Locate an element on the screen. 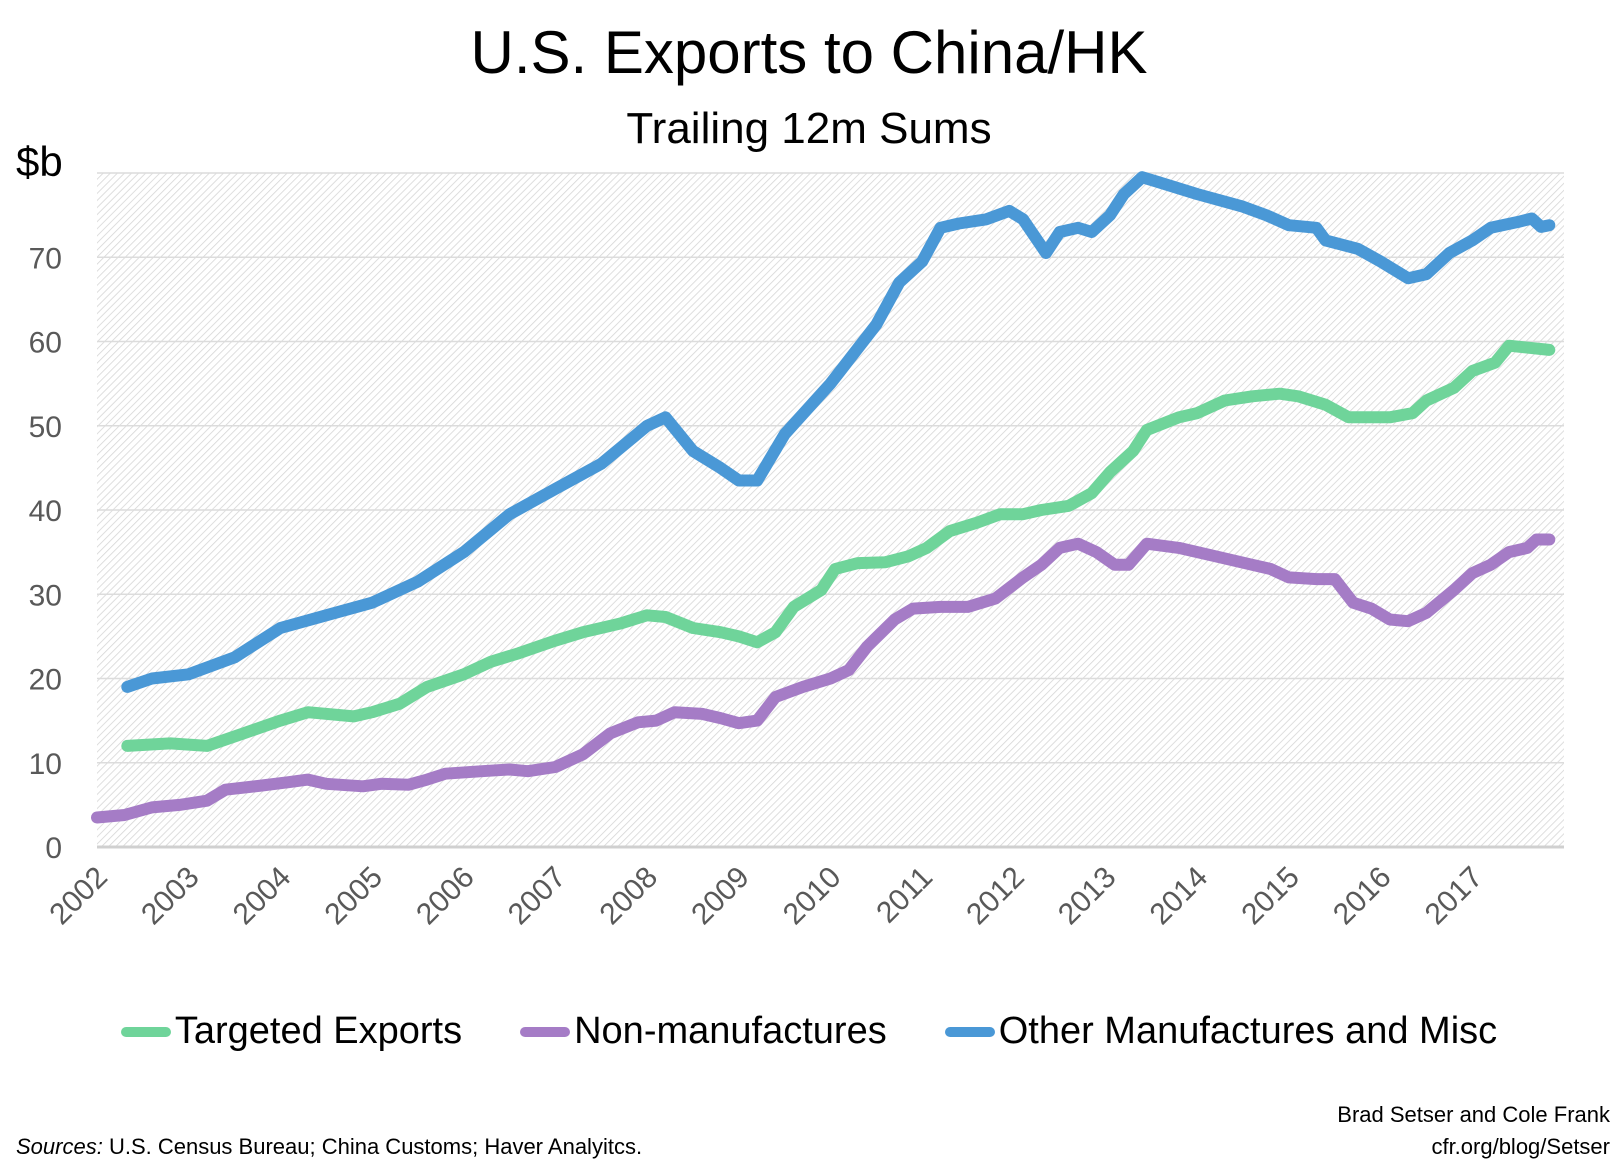  x-tick-label: 2013 is located at coordinates (1087, 896).